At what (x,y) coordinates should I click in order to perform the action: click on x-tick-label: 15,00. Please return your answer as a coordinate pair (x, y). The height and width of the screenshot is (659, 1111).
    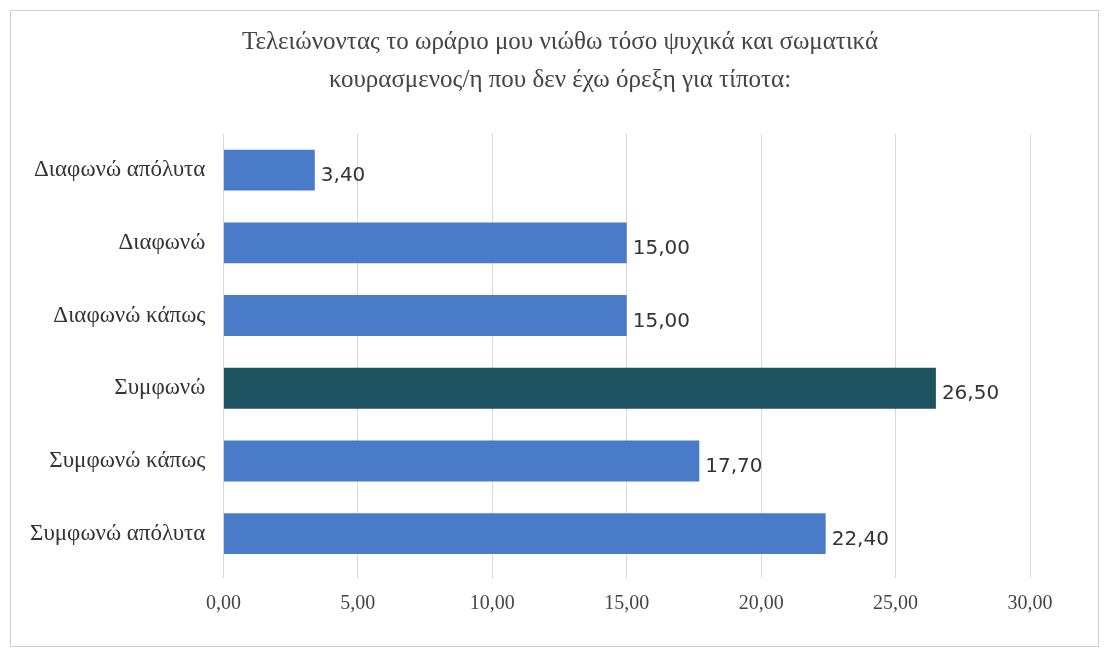
    Looking at the image, I should click on (627, 602).